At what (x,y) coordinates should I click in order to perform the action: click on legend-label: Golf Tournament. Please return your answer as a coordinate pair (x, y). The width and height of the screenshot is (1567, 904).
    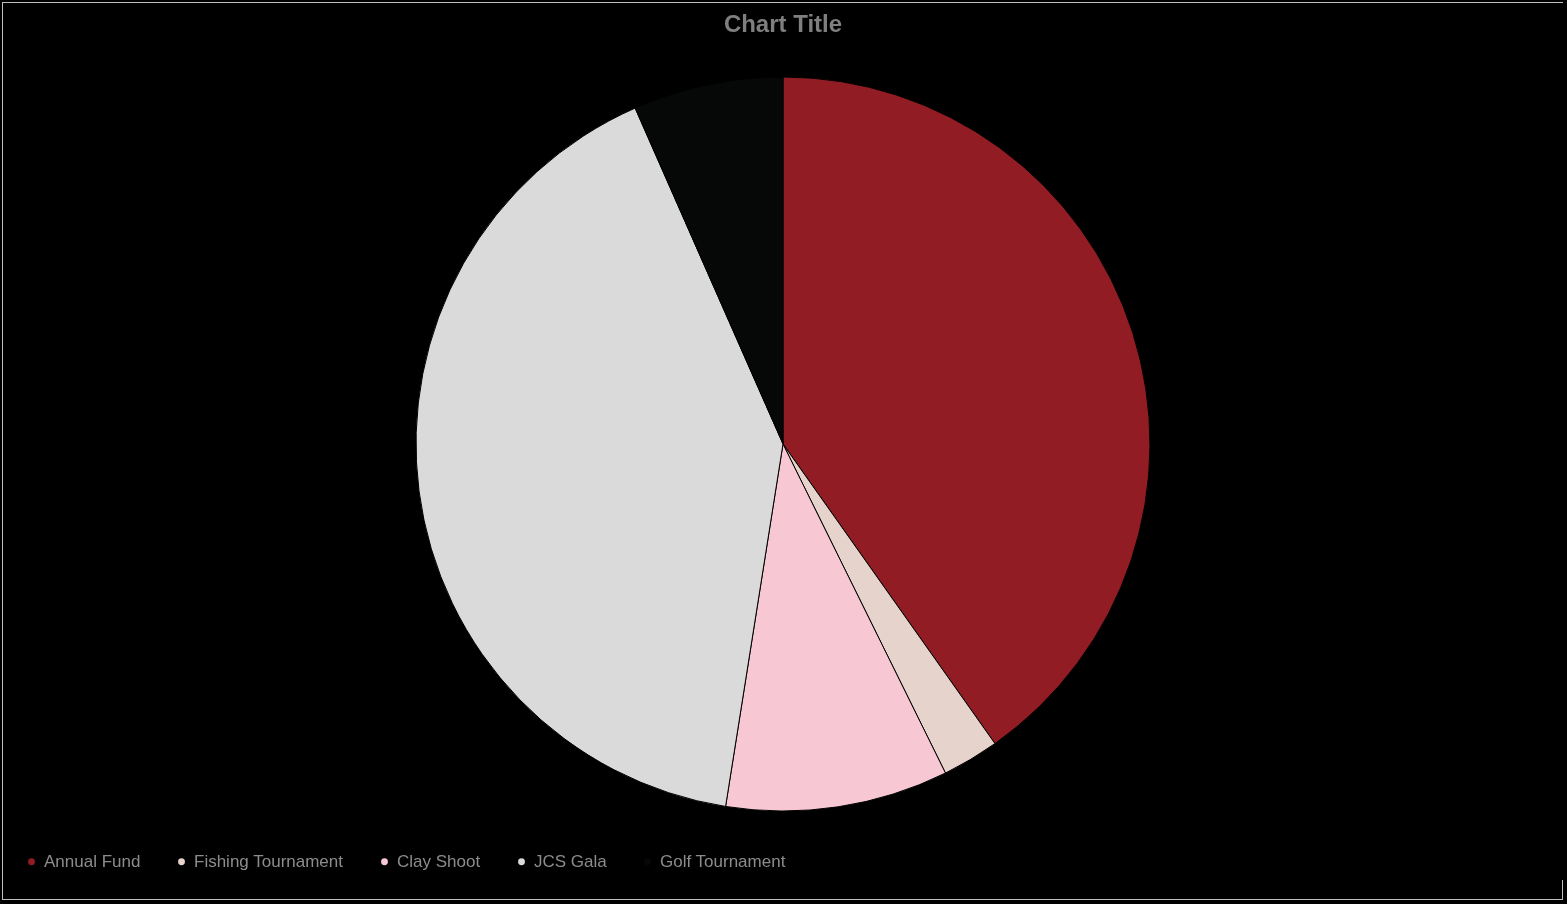
    Looking at the image, I should click on (723, 861).